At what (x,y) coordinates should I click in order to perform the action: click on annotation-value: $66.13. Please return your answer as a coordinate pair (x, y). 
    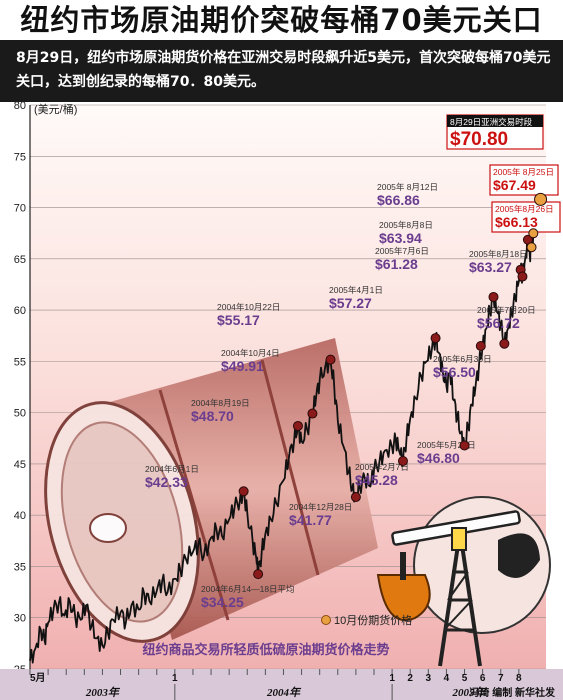
    Looking at the image, I should click on (516, 222).